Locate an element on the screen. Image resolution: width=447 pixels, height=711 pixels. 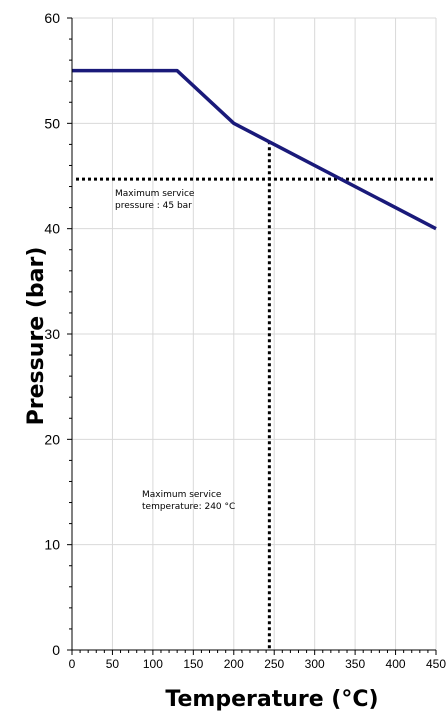
temperature-annotation: Maximum service is located at coordinates (182, 495).